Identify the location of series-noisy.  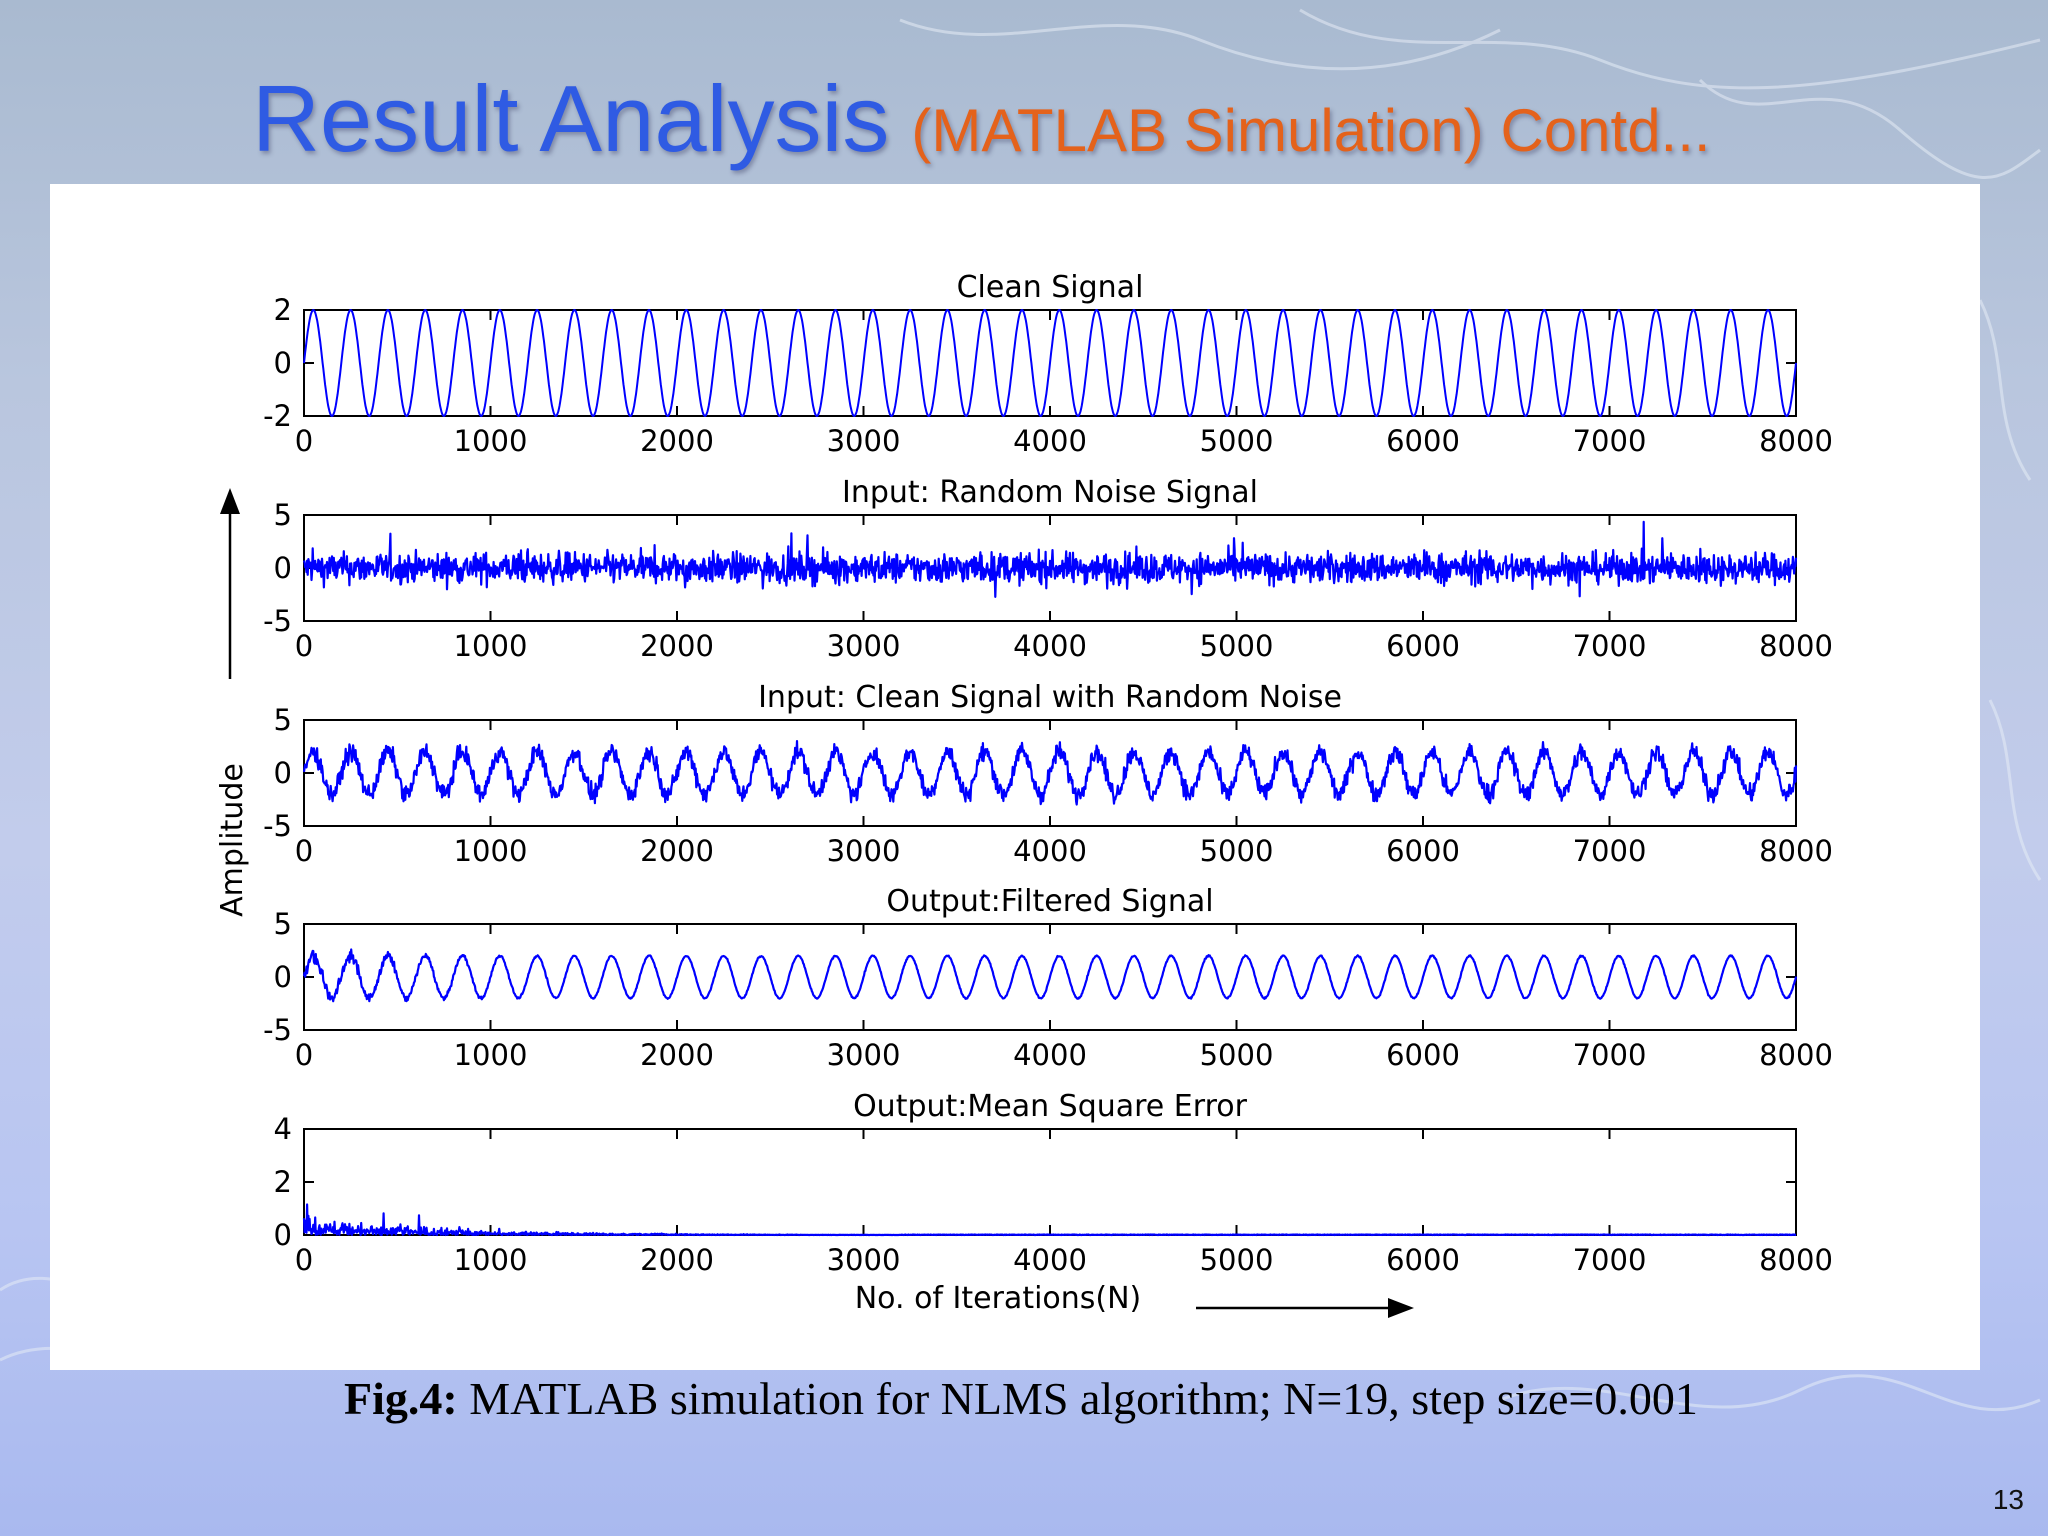
(1050, 773).